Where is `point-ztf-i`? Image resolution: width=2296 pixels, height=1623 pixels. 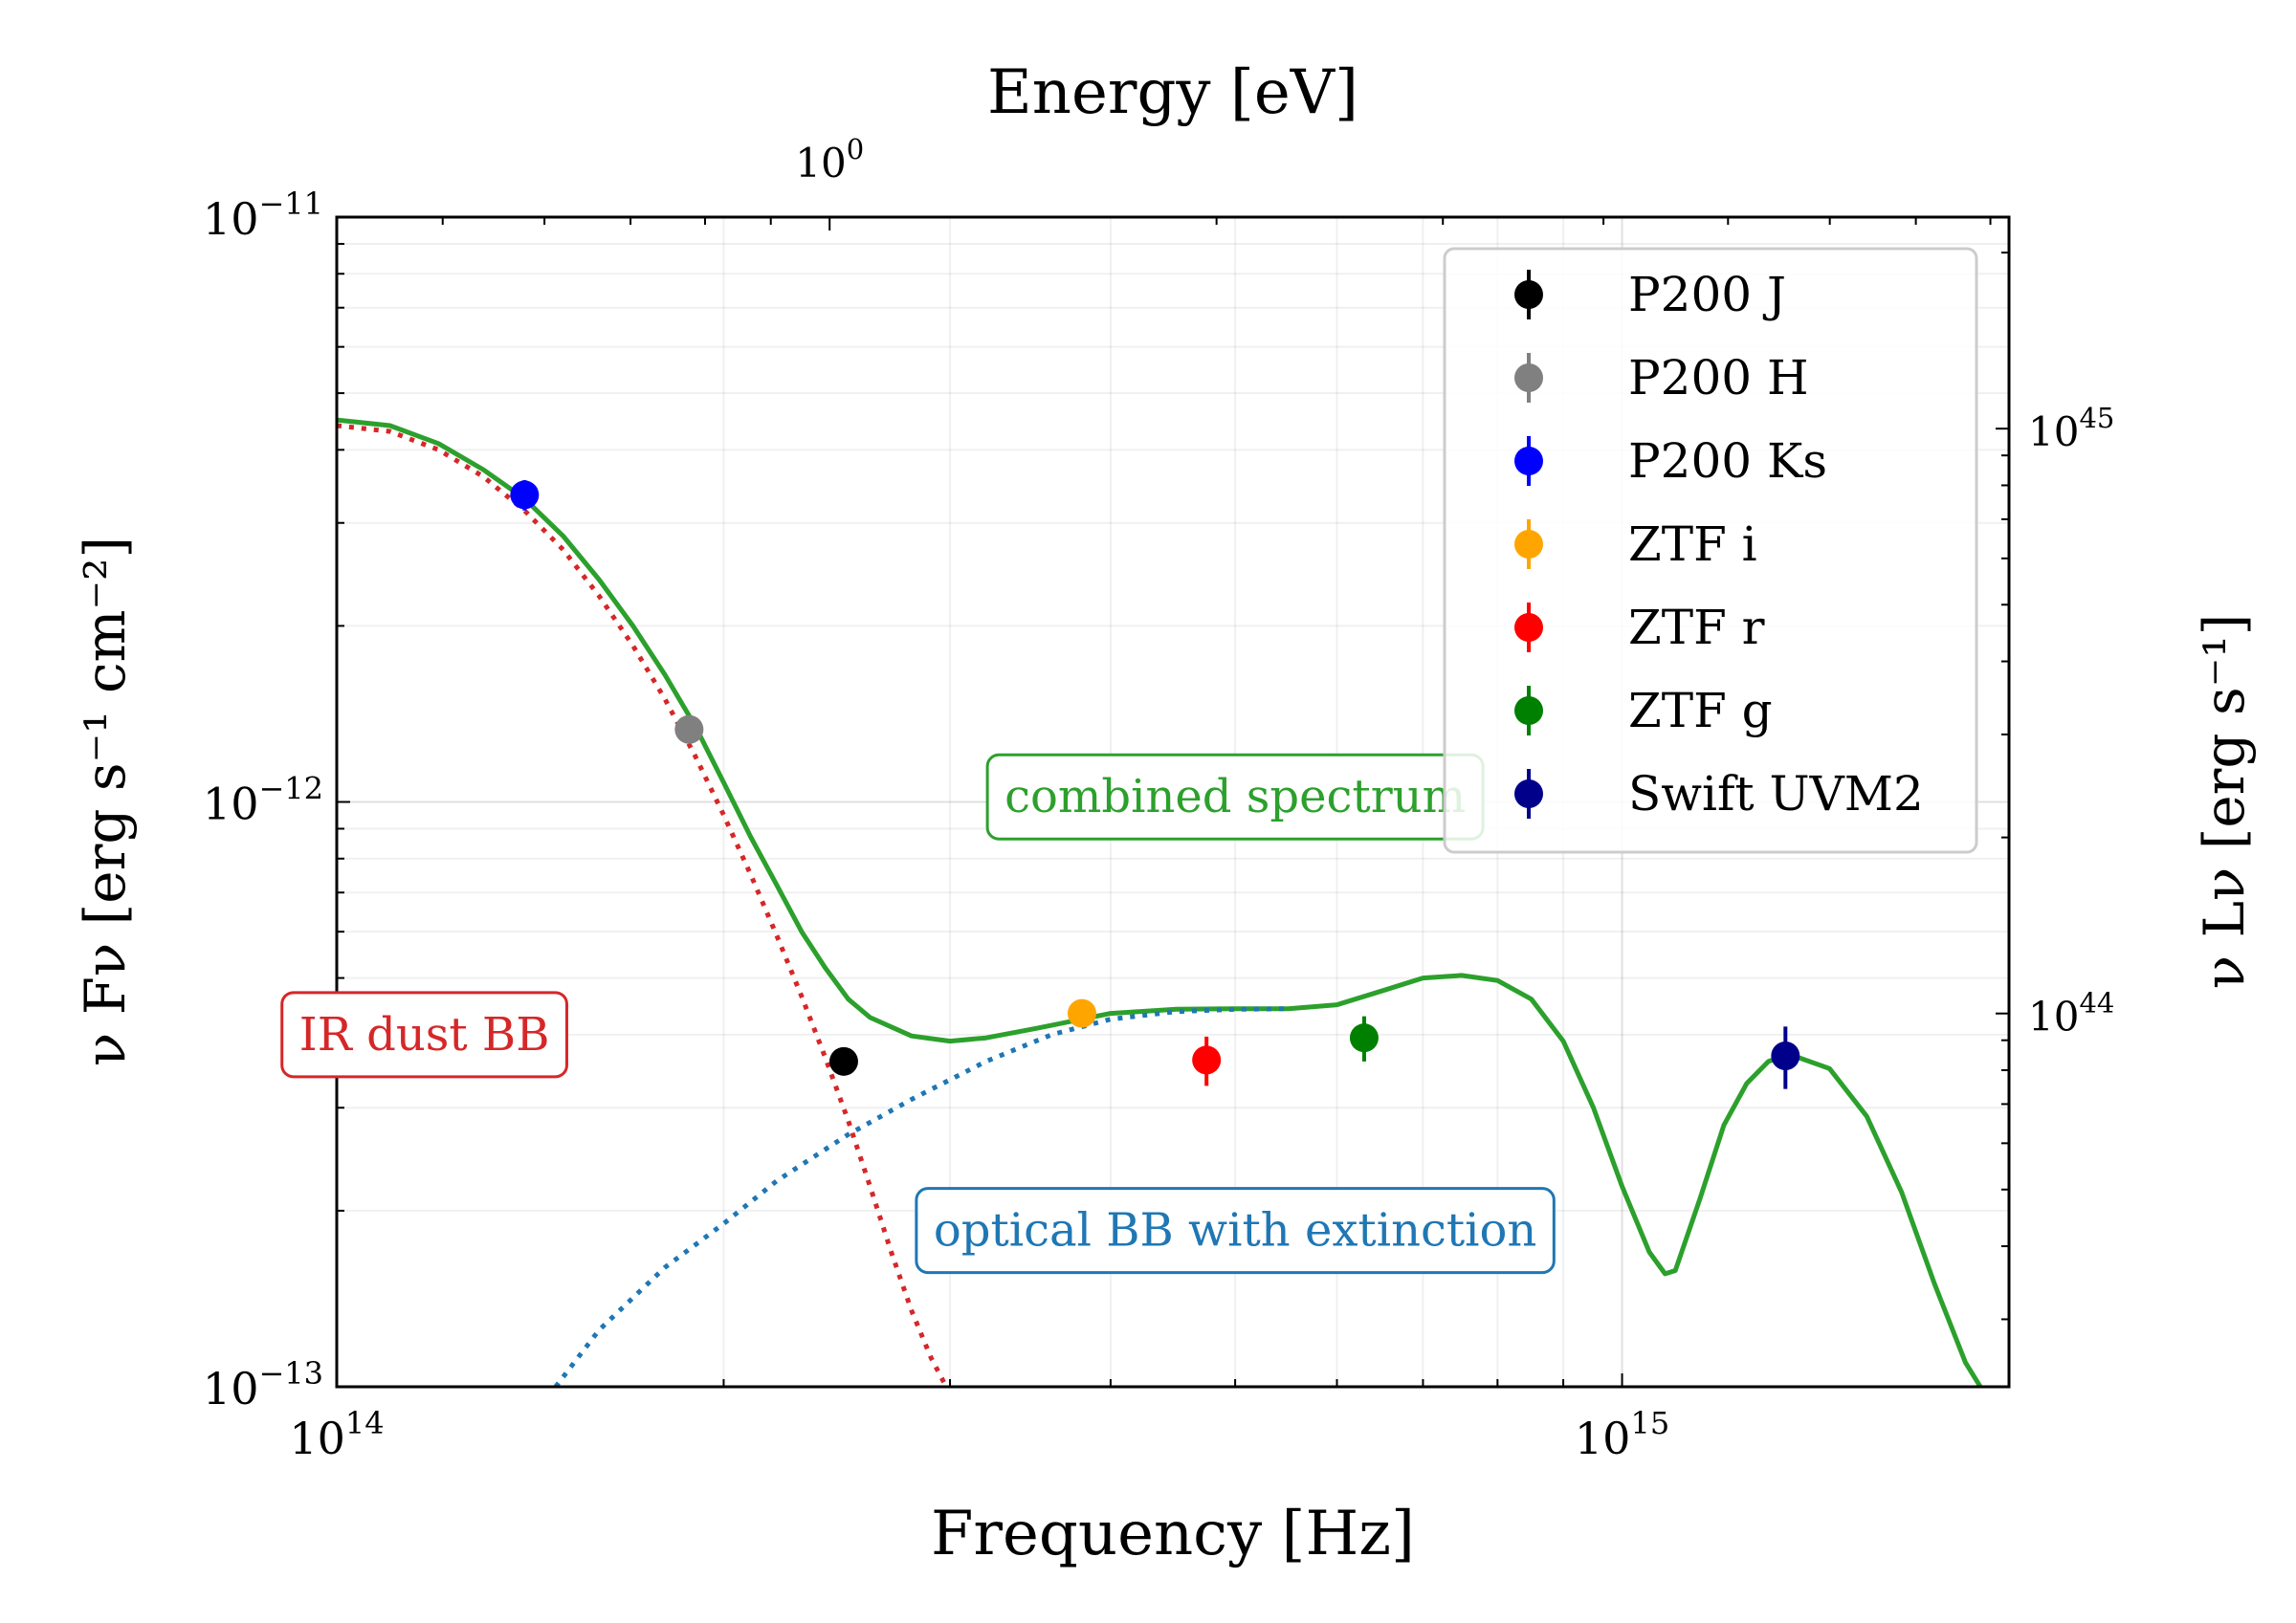
point-ztf-i is located at coordinates (1081, 1013).